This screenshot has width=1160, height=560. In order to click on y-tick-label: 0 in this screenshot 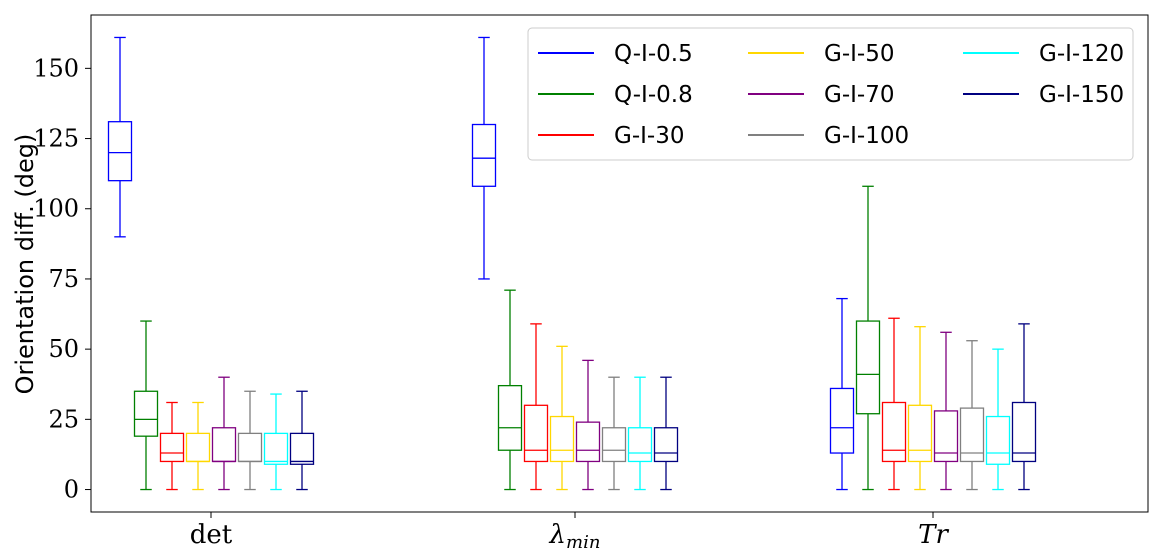, I will do `click(71, 490)`.